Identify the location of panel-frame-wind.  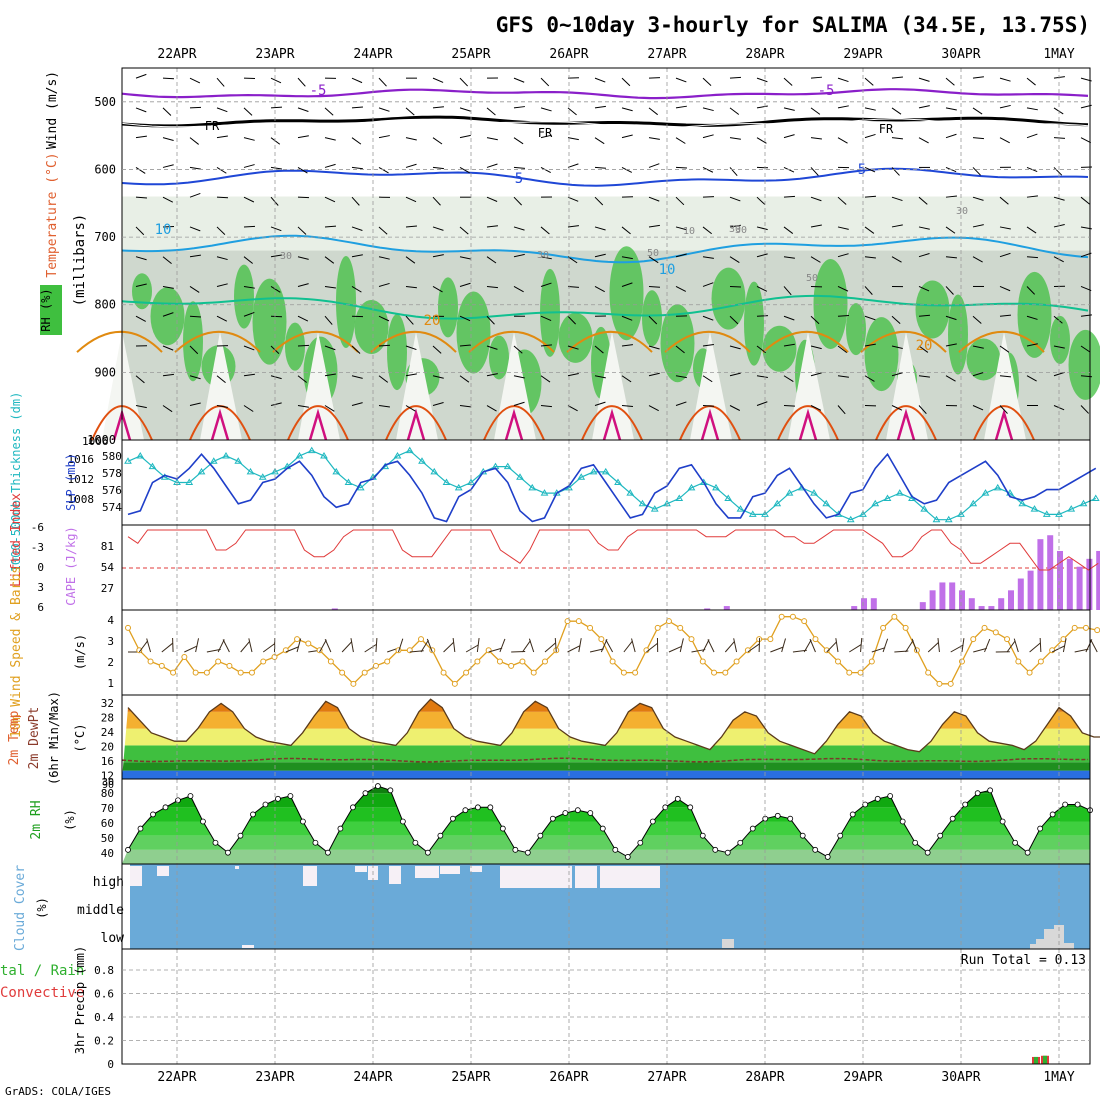
(606, 652).